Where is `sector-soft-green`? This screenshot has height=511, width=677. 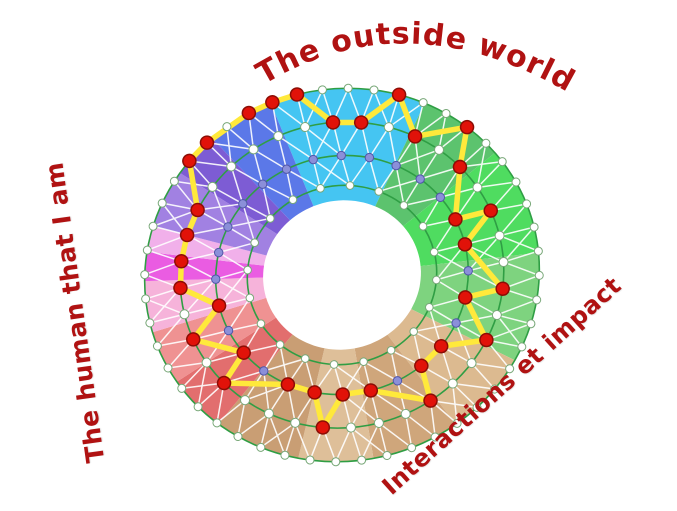
sector-soft-green is located at coordinates (482, 310).